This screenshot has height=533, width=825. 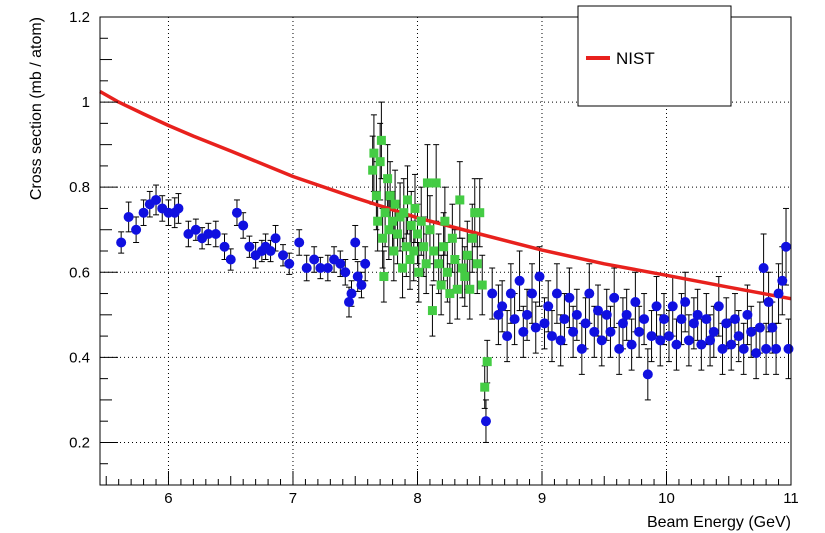 I want to click on y-tick-label: 0.8, so click(x=79, y=187).